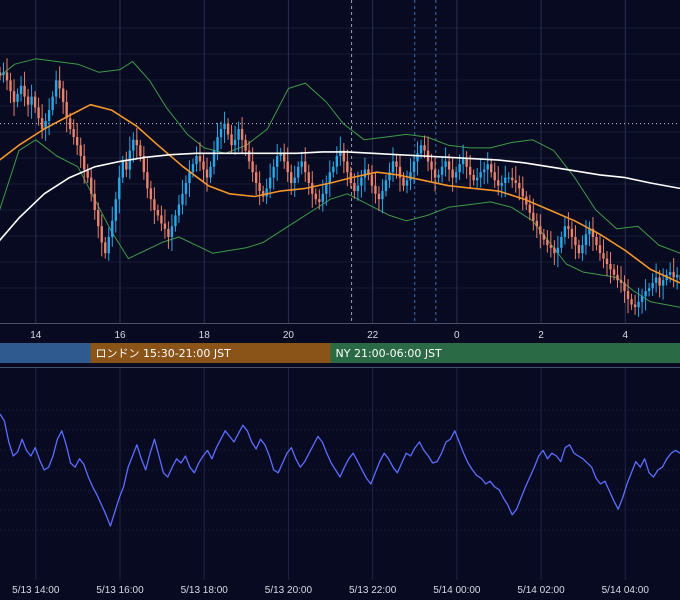 This screenshot has width=680, height=600. Describe the element at coordinates (205, 335) in the screenshot. I see `price-x-tick-label: 18` at that location.